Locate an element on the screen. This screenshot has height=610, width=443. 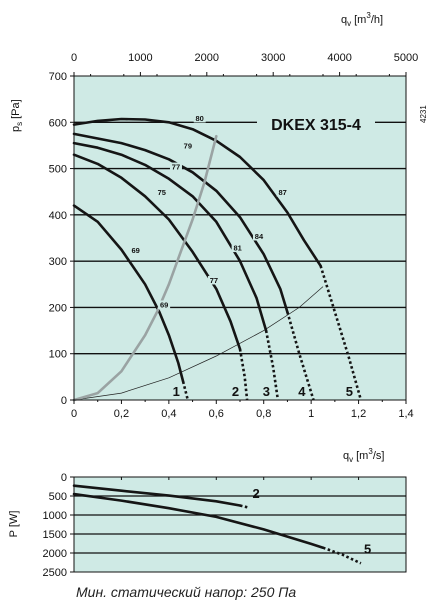
power-axis-symbol: P is located at coordinates (14, 533).